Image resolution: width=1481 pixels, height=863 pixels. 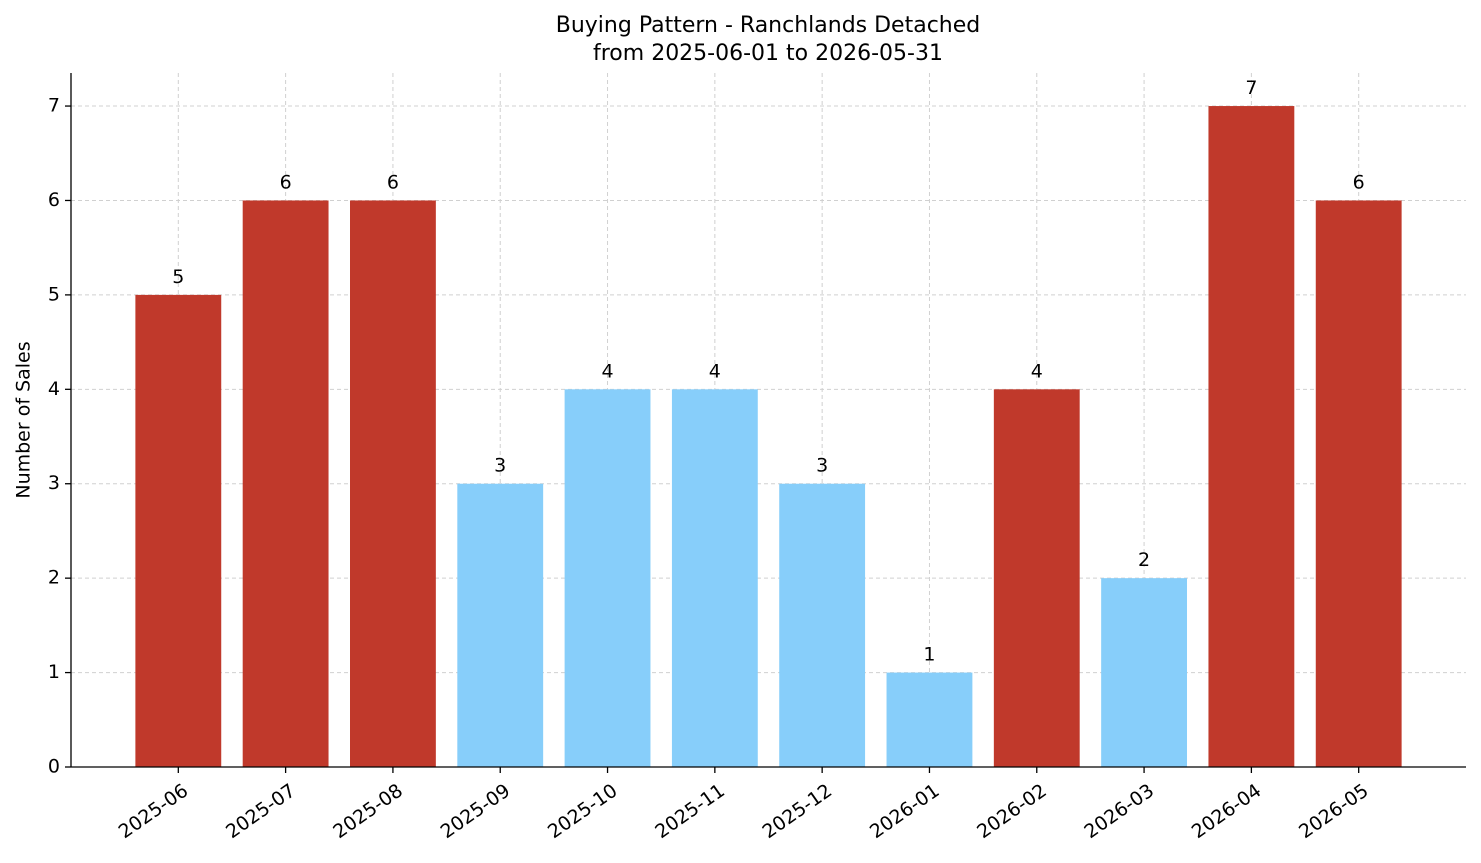 I want to click on y-tick-label: 0, so click(x=54, y=767).